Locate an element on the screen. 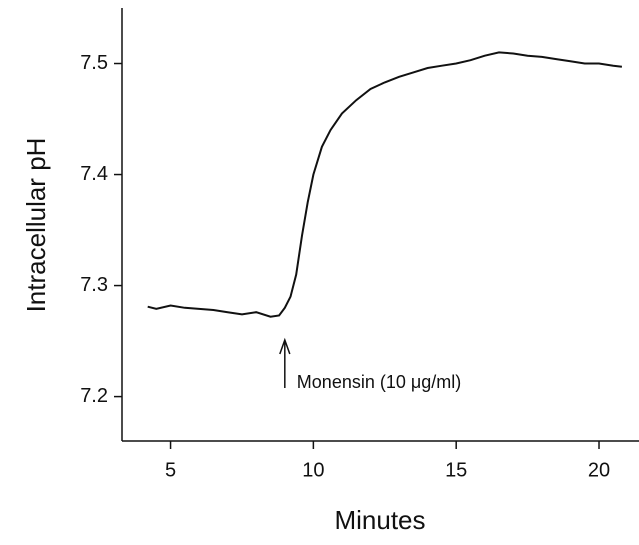  y-tick-label: 7.2 is located at coordinates (94, 396).